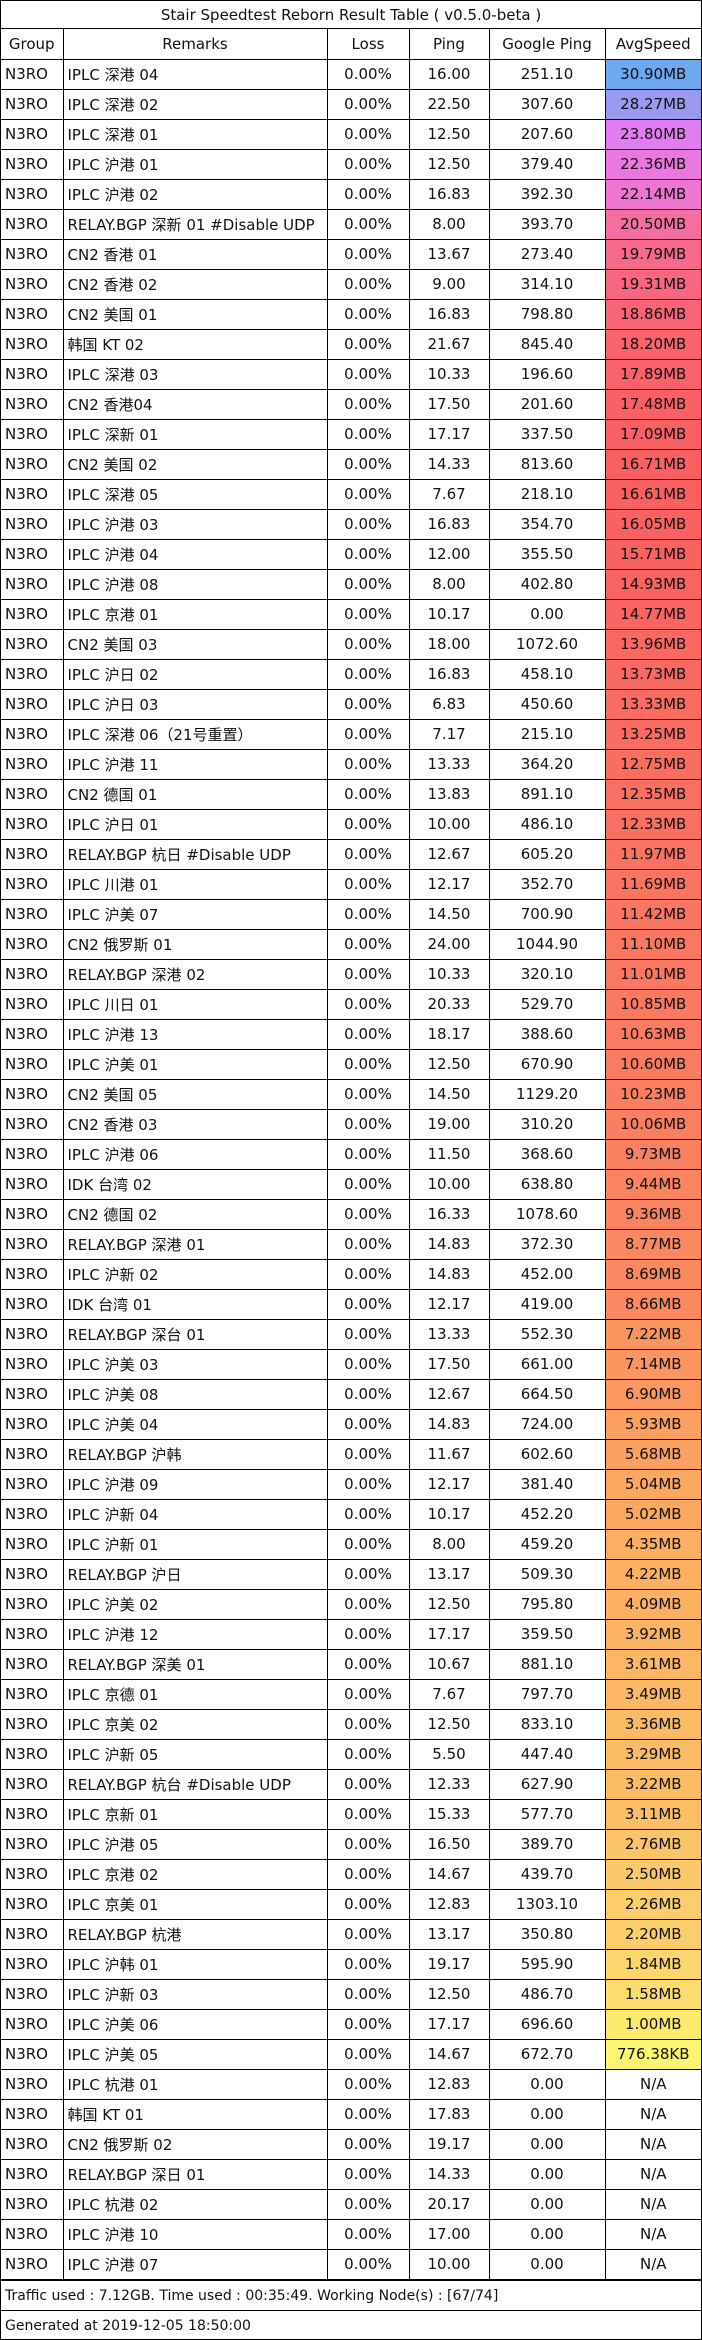 Image resolution: width=702 pixels, height=2340 pixels. What do you see at coordinates (547, 1424) in the screenshot?
I see `cell-google-ping: 724.00` at bounding box center [547, 1424].